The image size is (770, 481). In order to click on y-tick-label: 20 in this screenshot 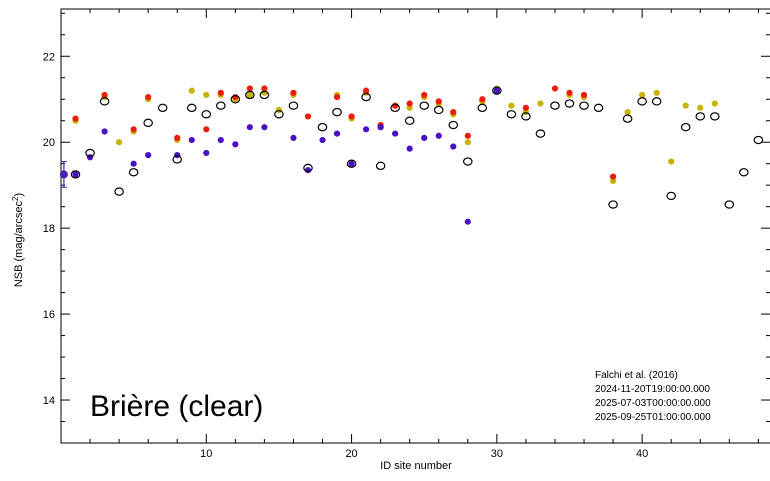, I will do `click(49, 143)`.